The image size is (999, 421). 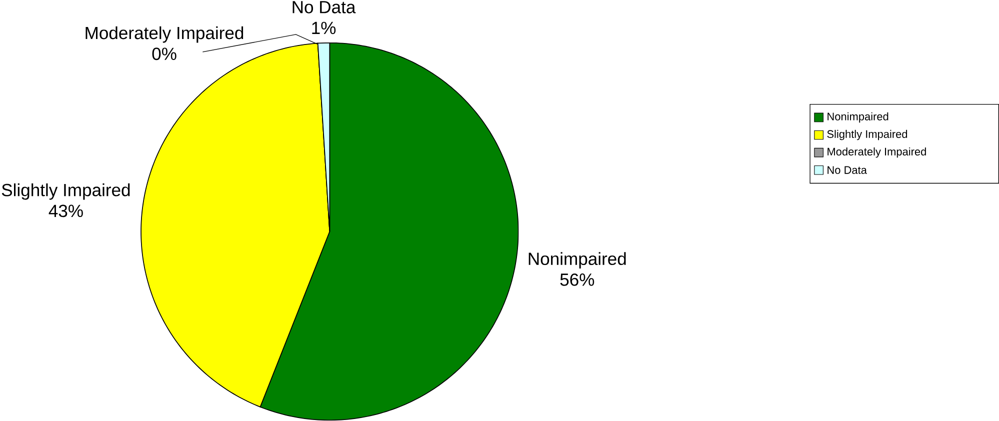 What do you see at coordinates (858, 117) in the screenshot?
I see `legend-label: Nonimpaired` at bounding box center [858, 117].